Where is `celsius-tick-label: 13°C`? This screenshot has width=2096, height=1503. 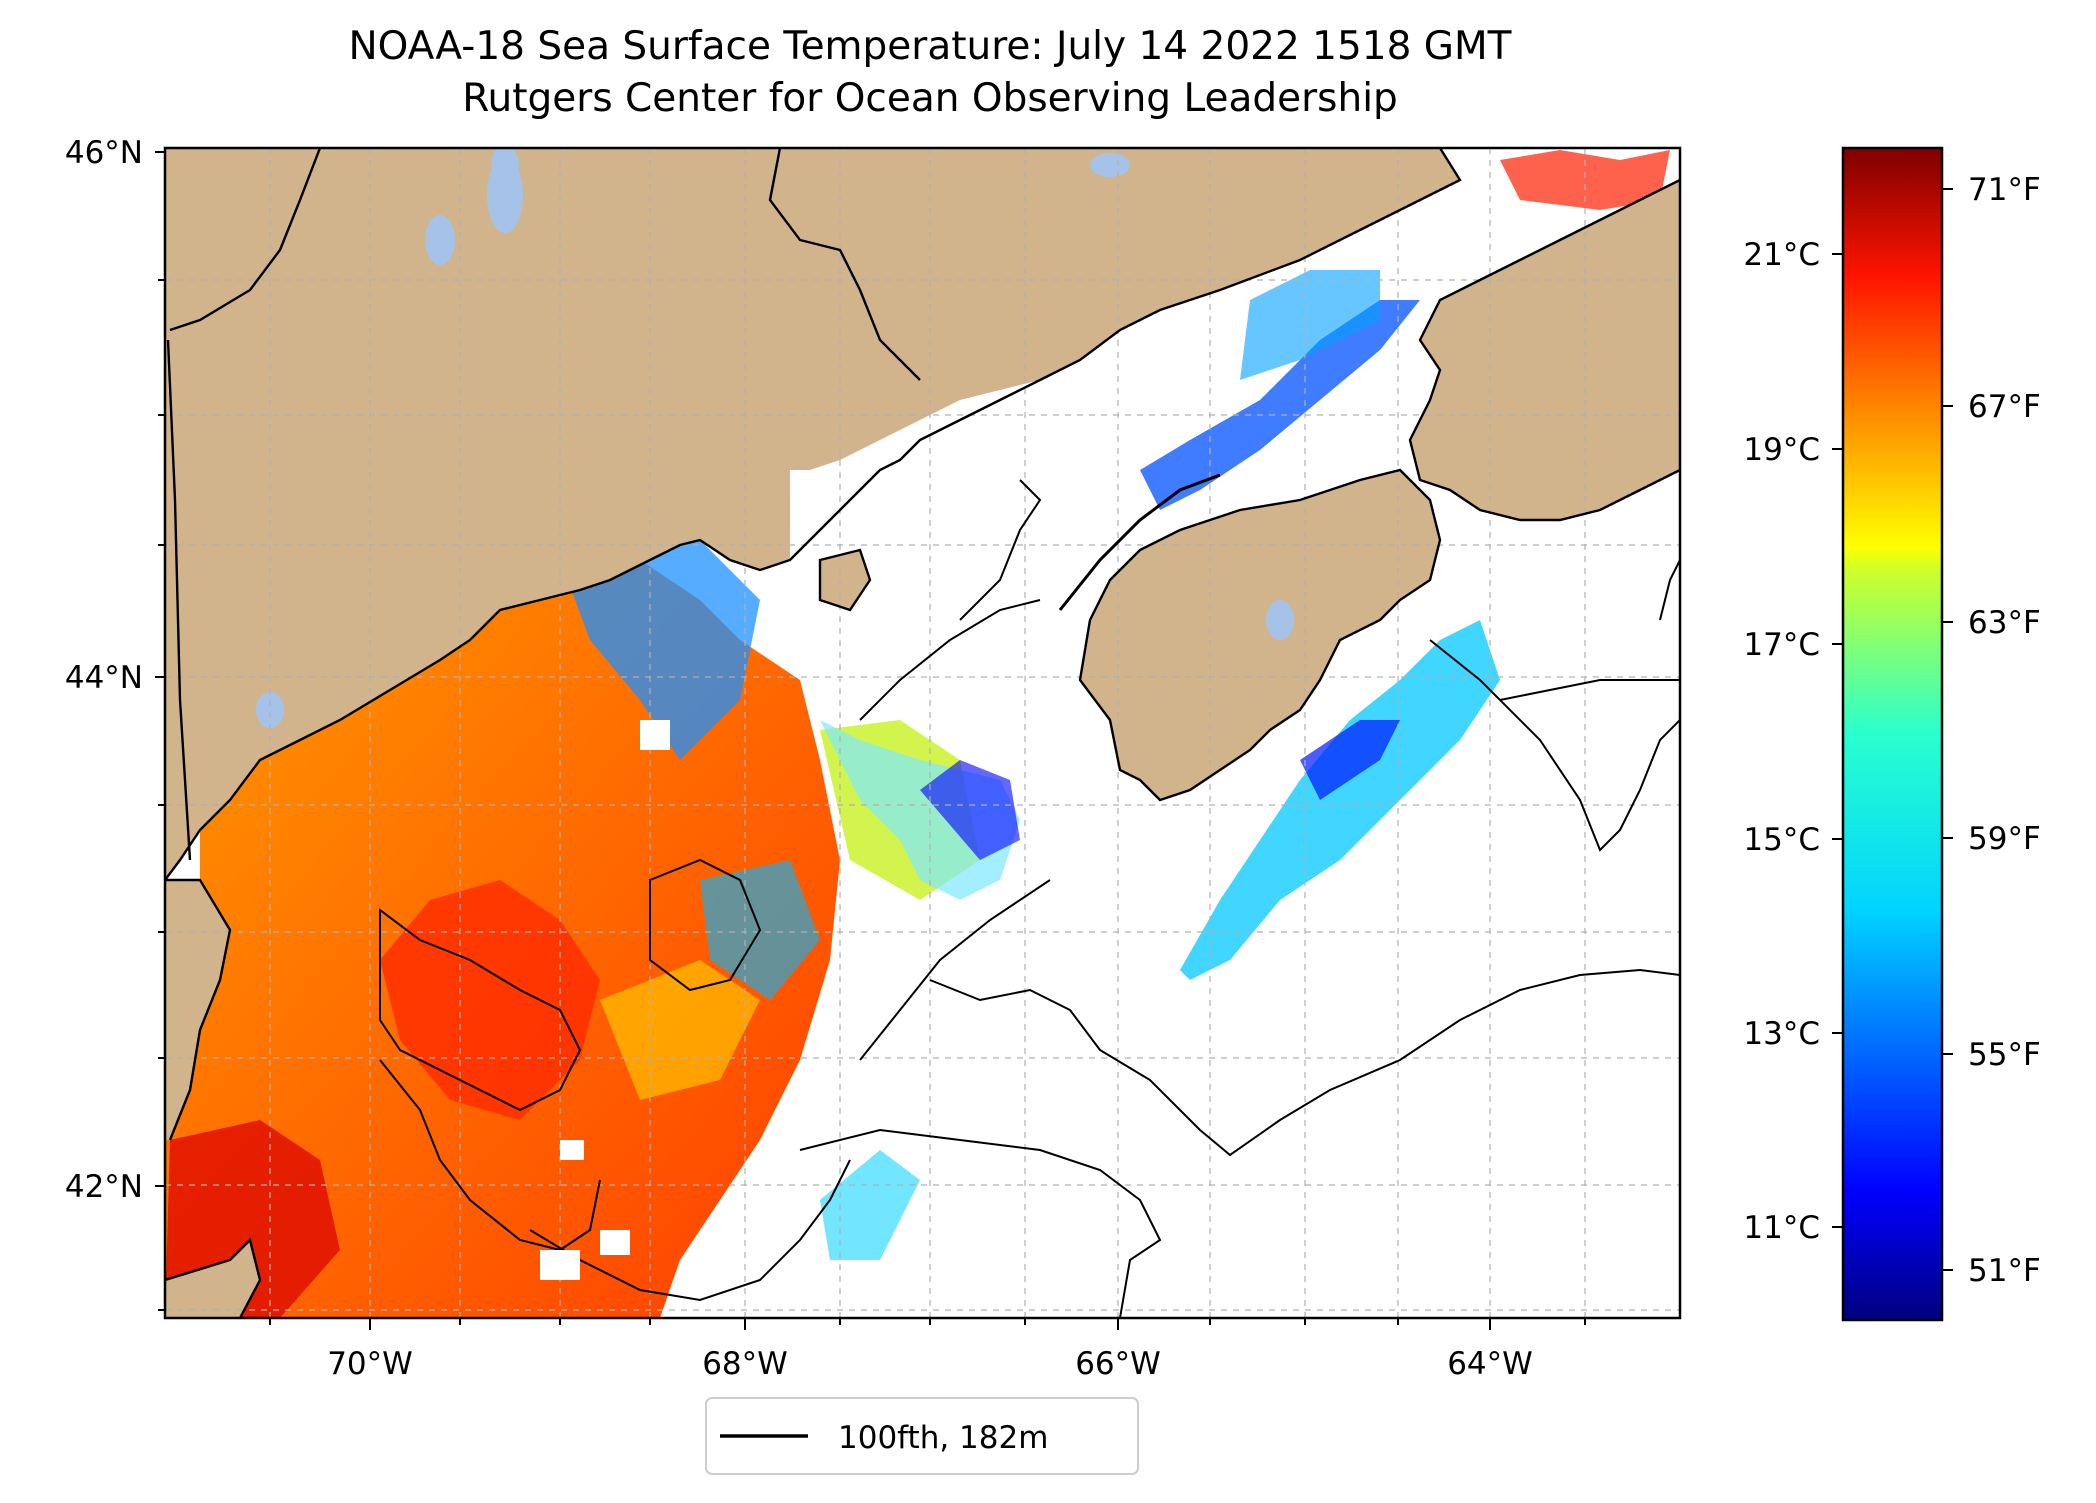
celsius-tick-label: 13°C is located at coordinates (1781, 1034).